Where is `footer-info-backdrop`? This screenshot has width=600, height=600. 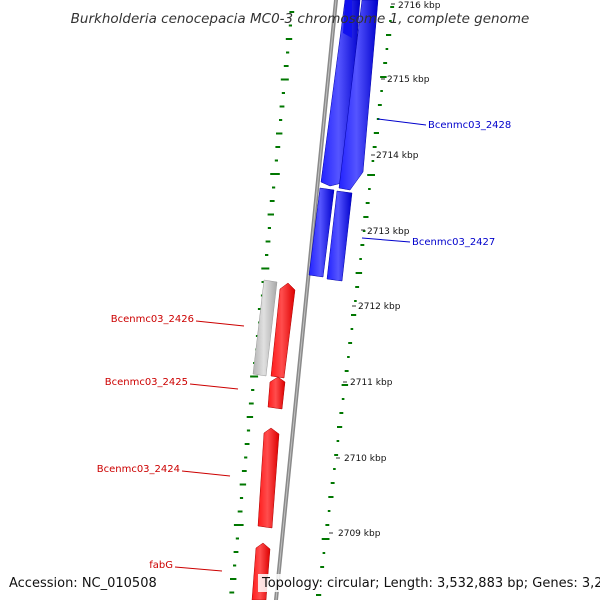 footer-info-backdrop is located at coordinates (427, 583).